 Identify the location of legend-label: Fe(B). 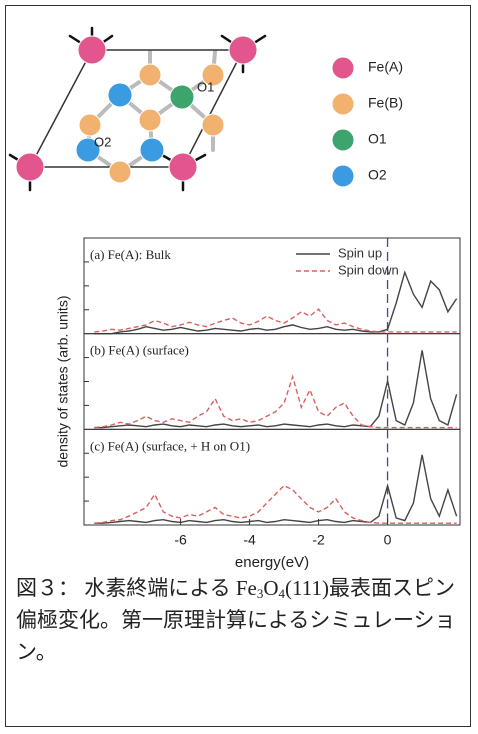
(385, 103).